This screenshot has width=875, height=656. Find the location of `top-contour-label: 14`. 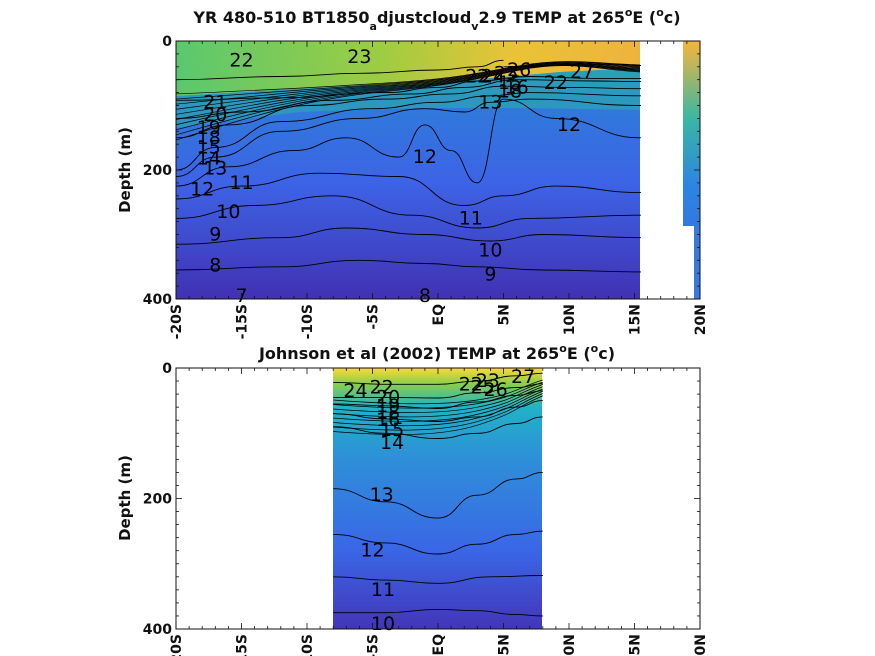

top-contour-label: 14 is located at coordinates (209, 158).